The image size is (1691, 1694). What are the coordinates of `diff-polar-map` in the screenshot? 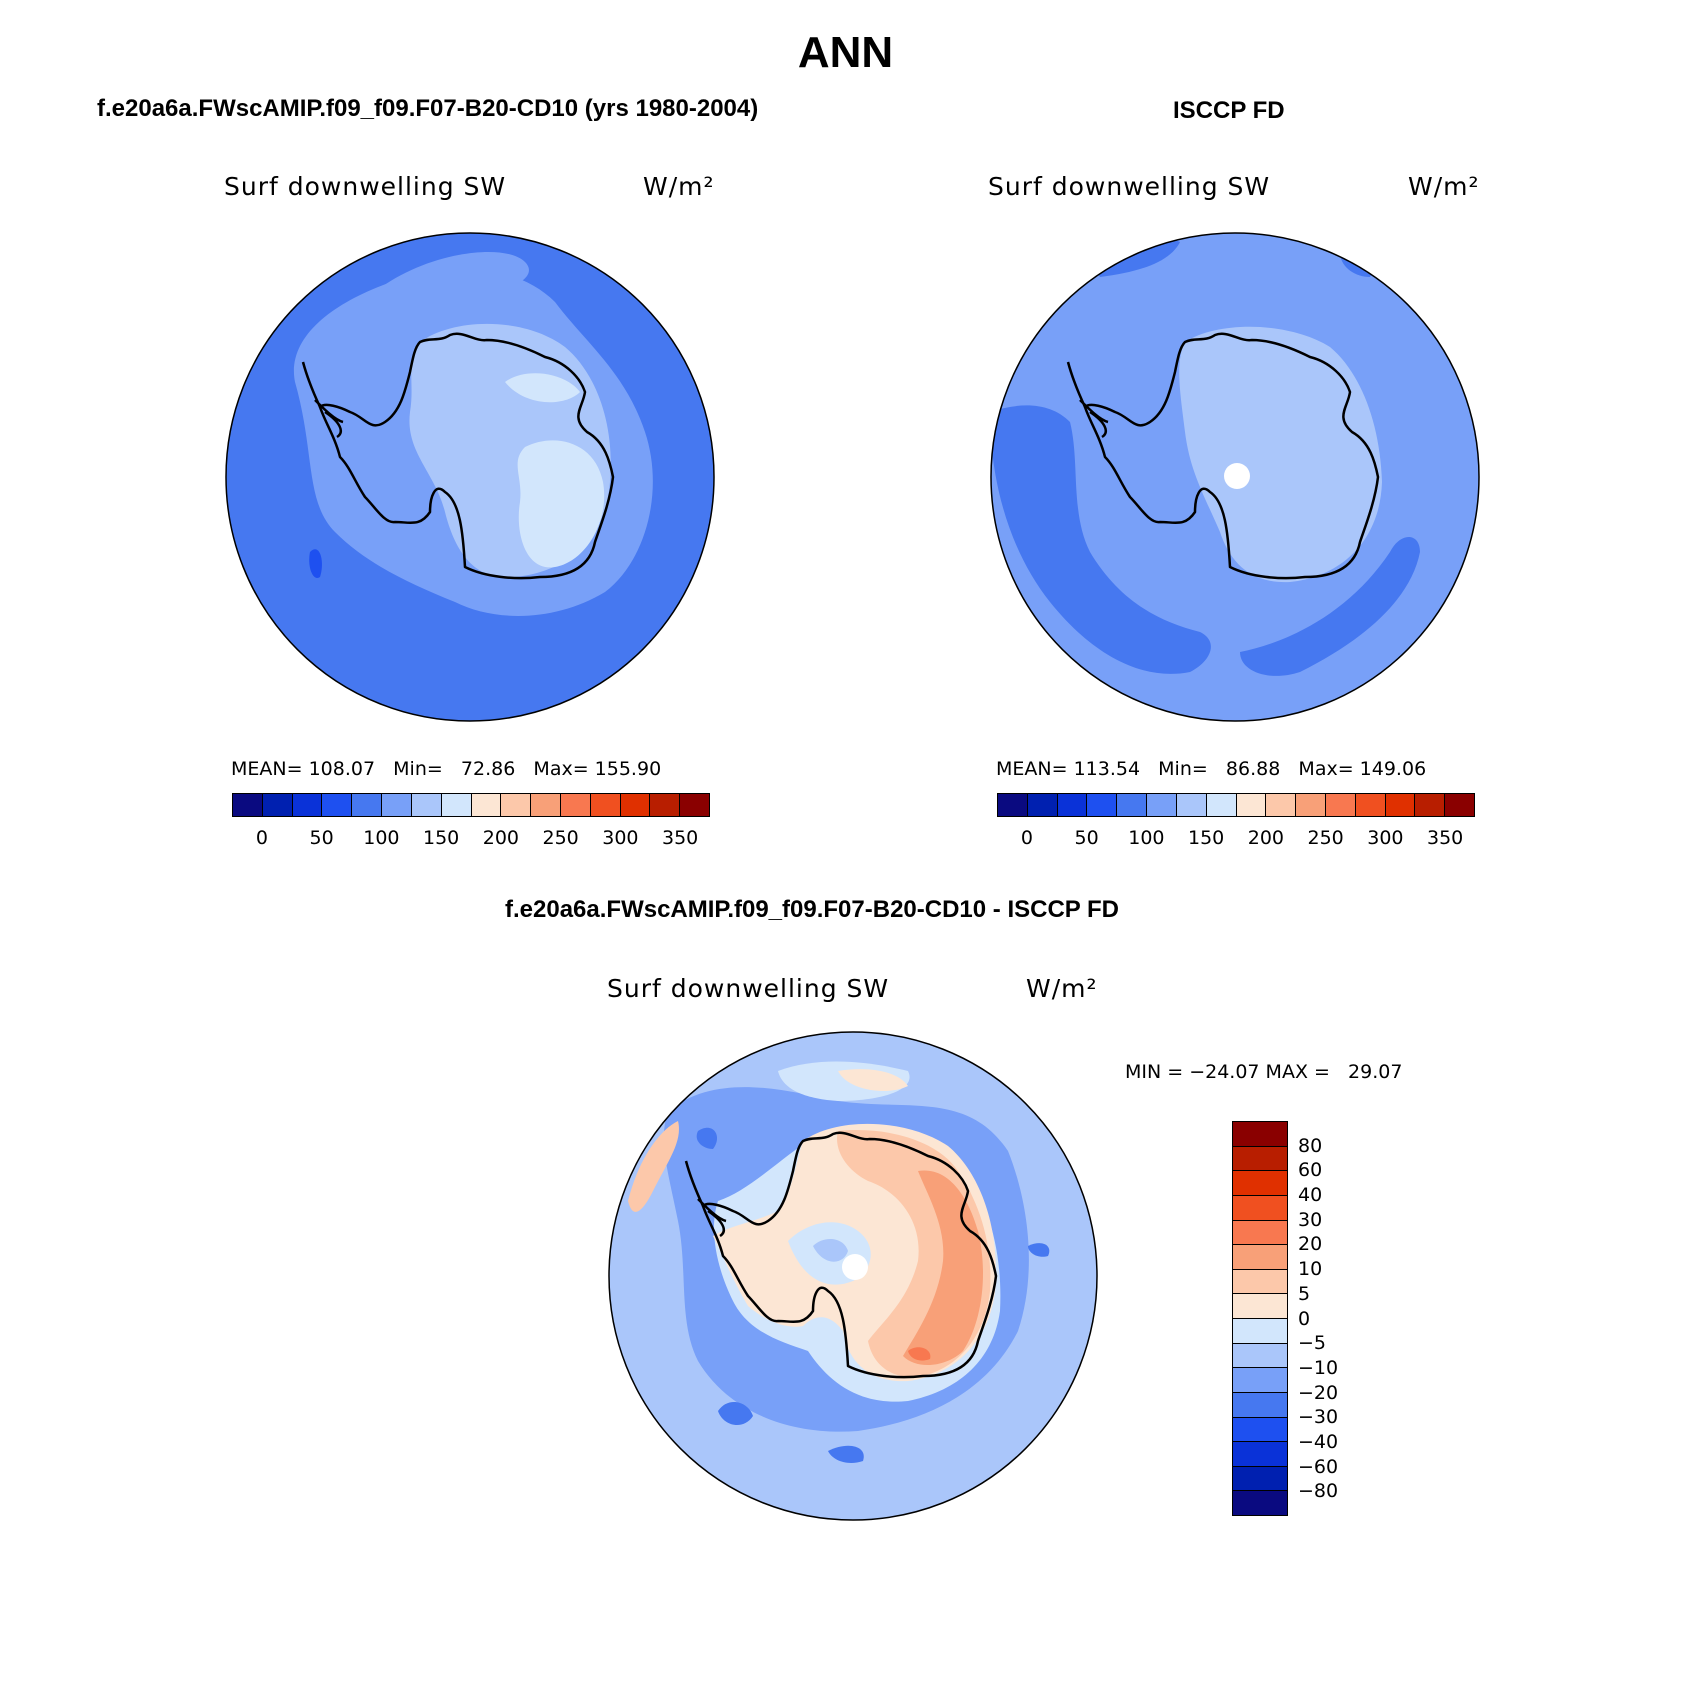 It's located at (853, 1276).